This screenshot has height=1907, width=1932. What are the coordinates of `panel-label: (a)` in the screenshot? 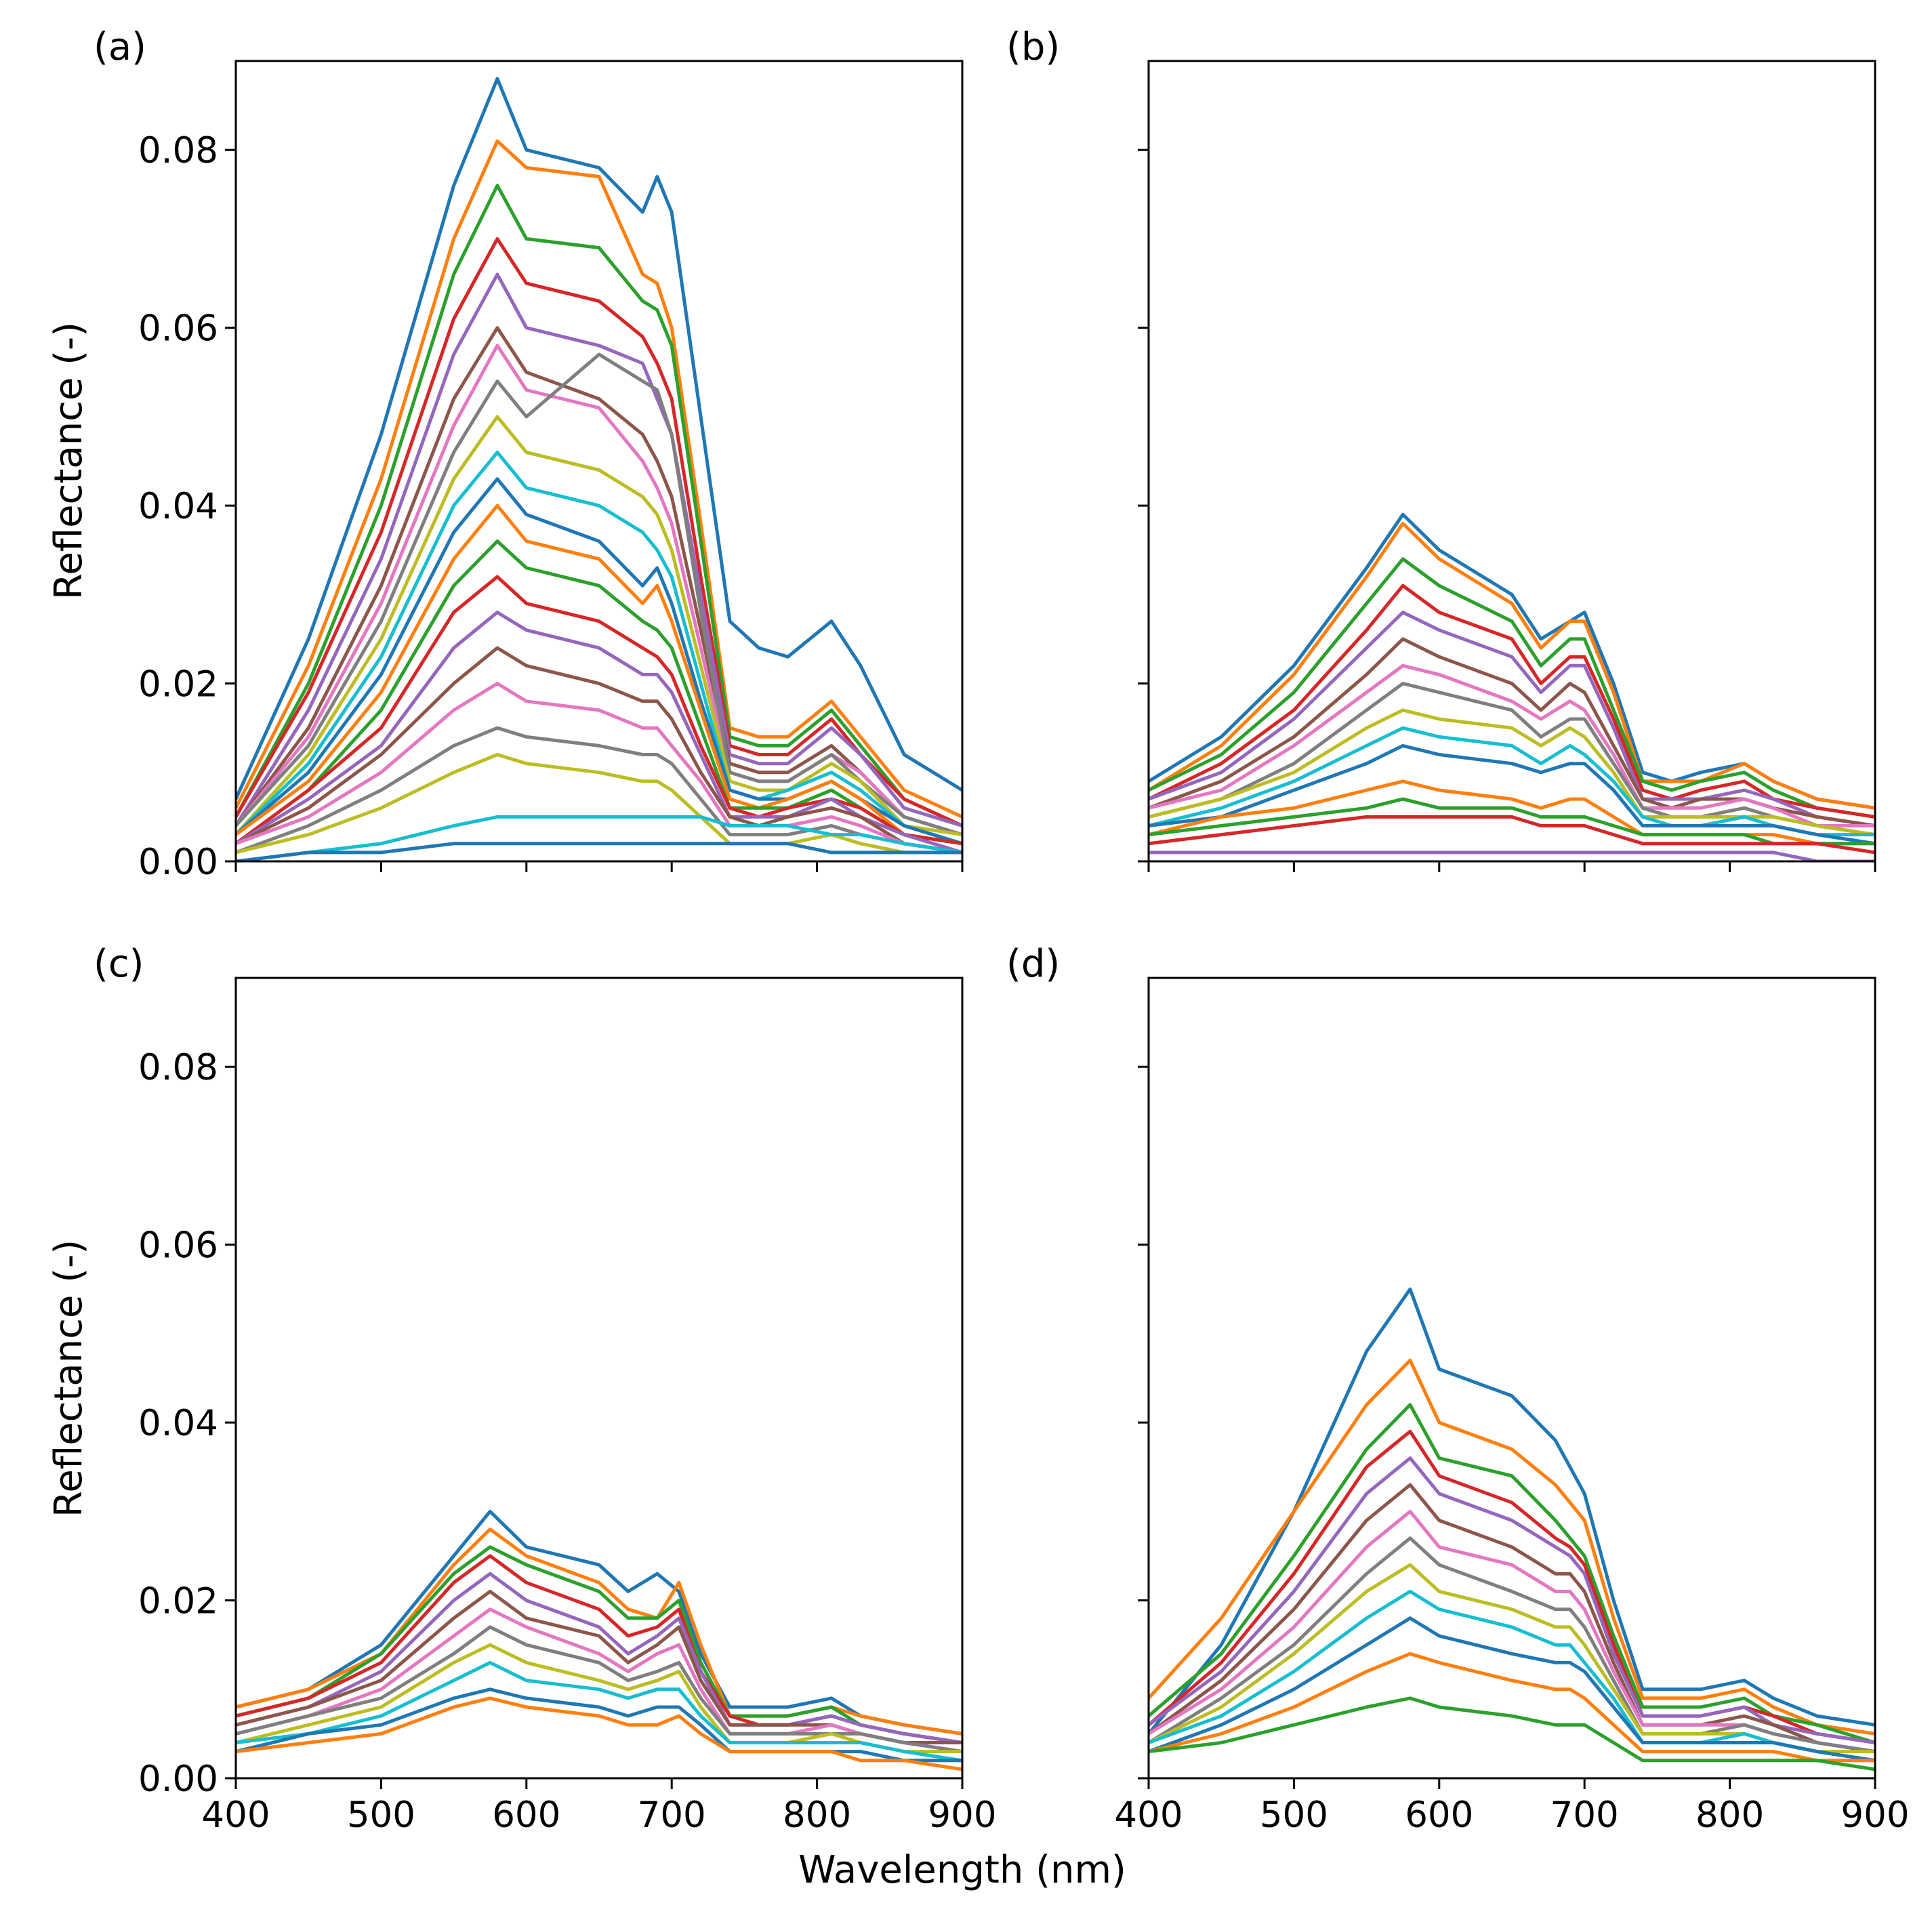 It's located at (120, 47).